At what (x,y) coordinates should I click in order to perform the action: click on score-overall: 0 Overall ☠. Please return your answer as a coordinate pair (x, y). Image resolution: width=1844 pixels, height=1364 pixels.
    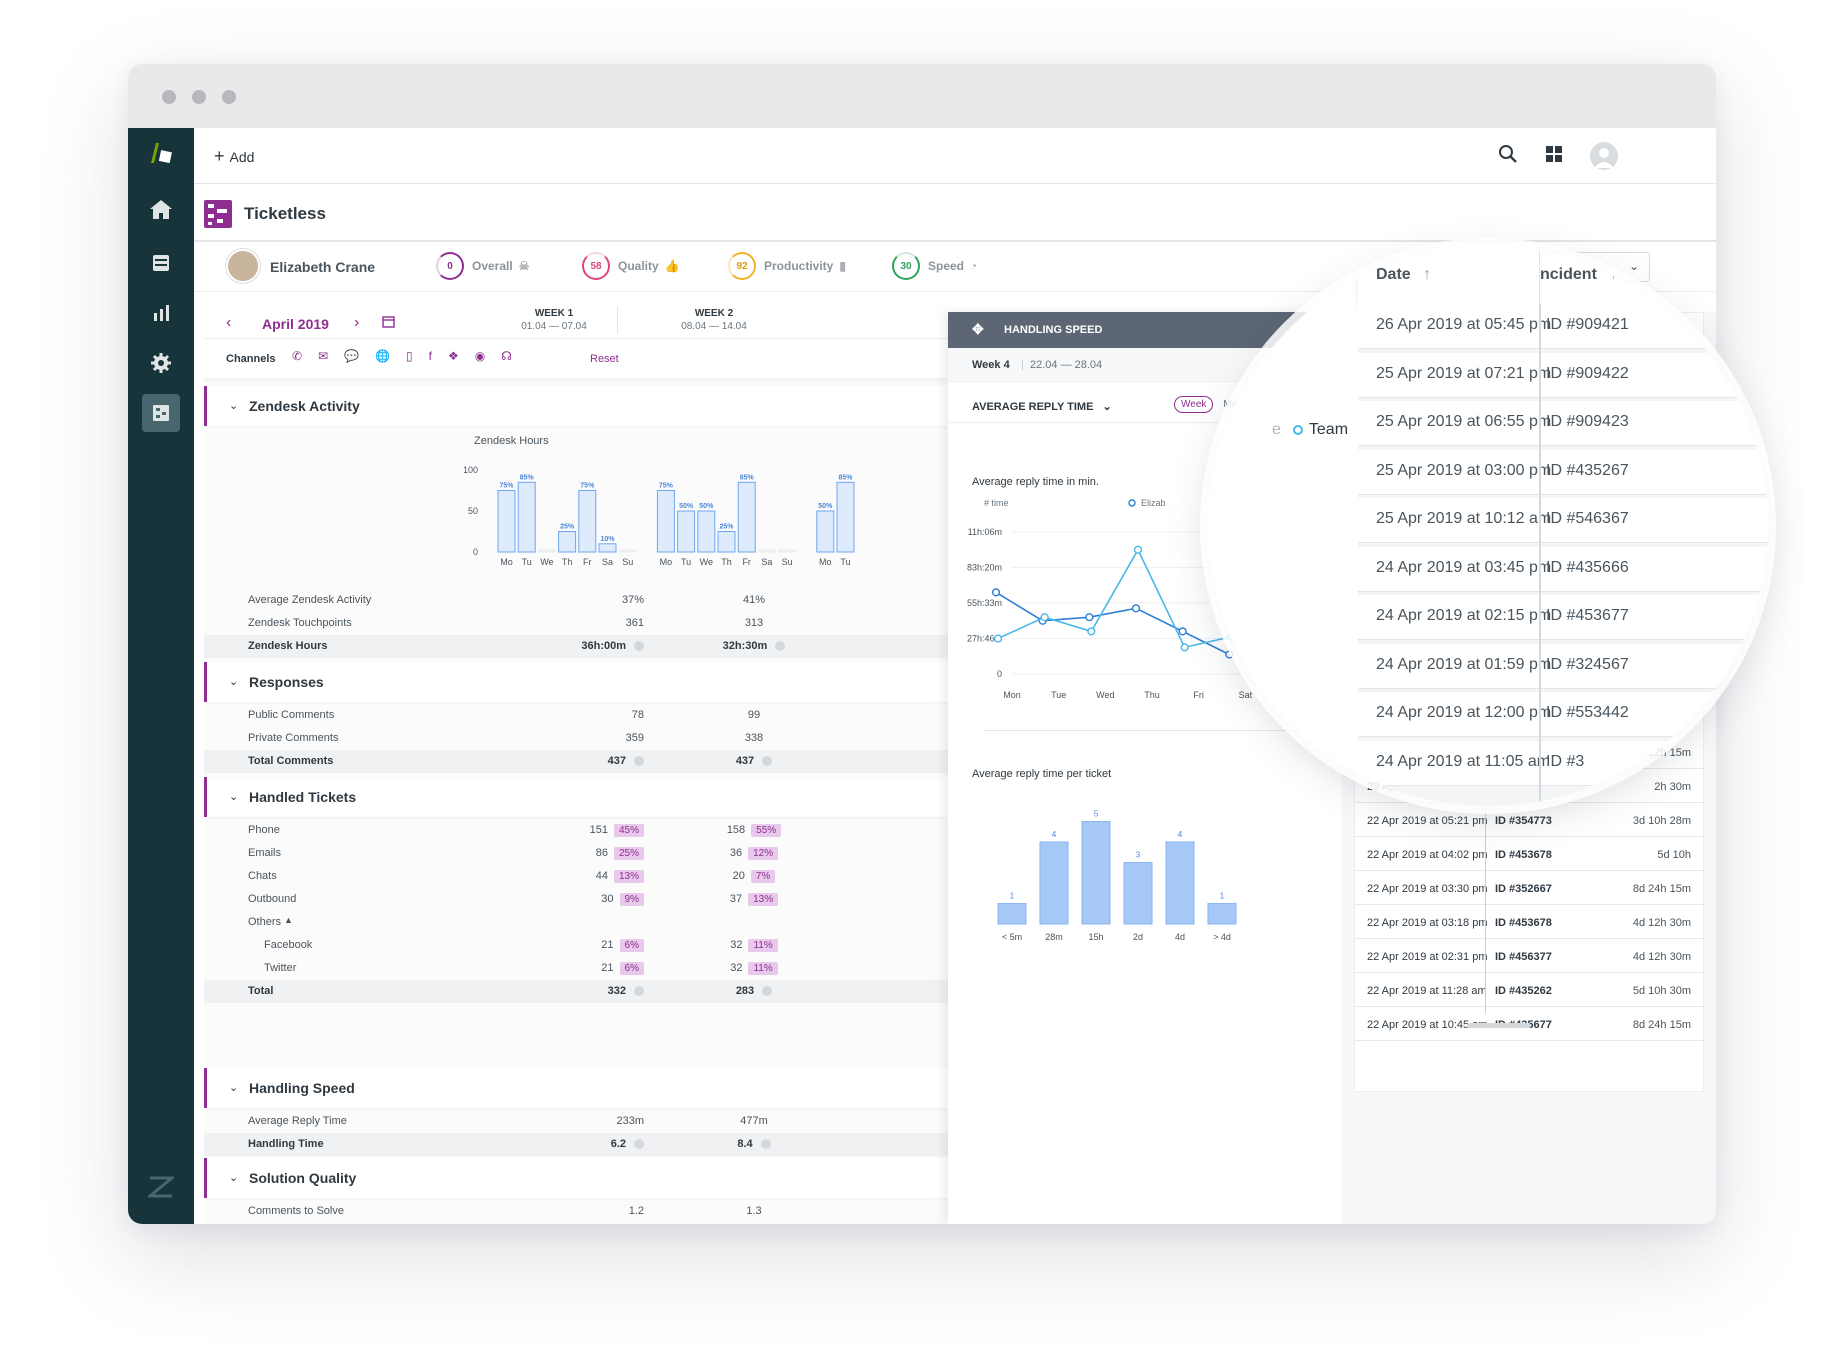
    Looking at the image, I should click on (482, 266).